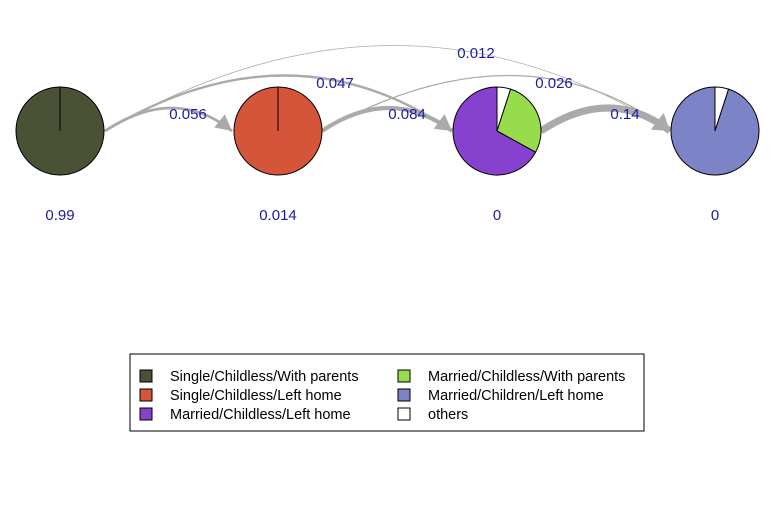  I want to click on legend-box, so click(387, 392).